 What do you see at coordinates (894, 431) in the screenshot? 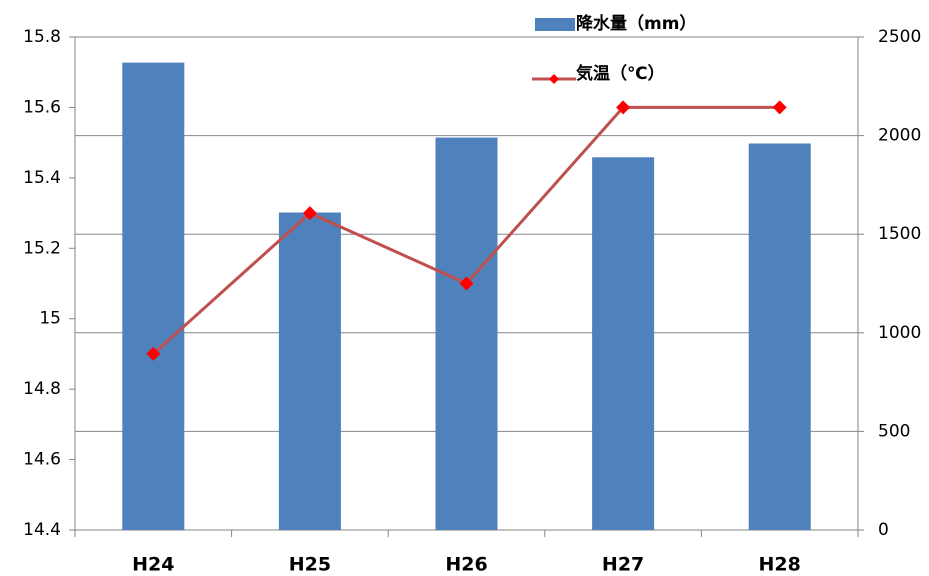
I see `y2-tick-label: 500` at bounding box center [894, 431].